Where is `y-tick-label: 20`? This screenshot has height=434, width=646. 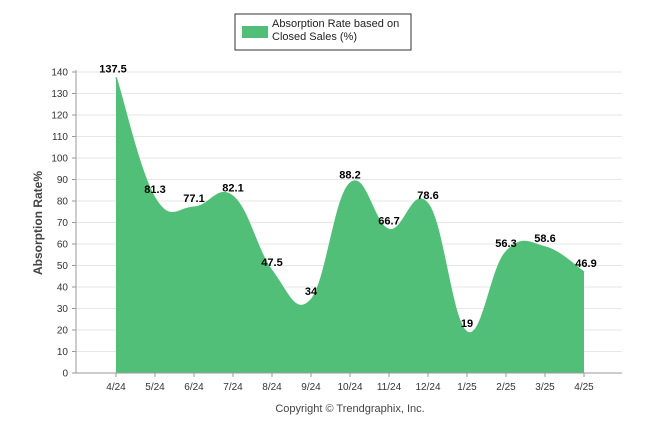
y-tick-label: 20 is located at coordinates (63, 331).